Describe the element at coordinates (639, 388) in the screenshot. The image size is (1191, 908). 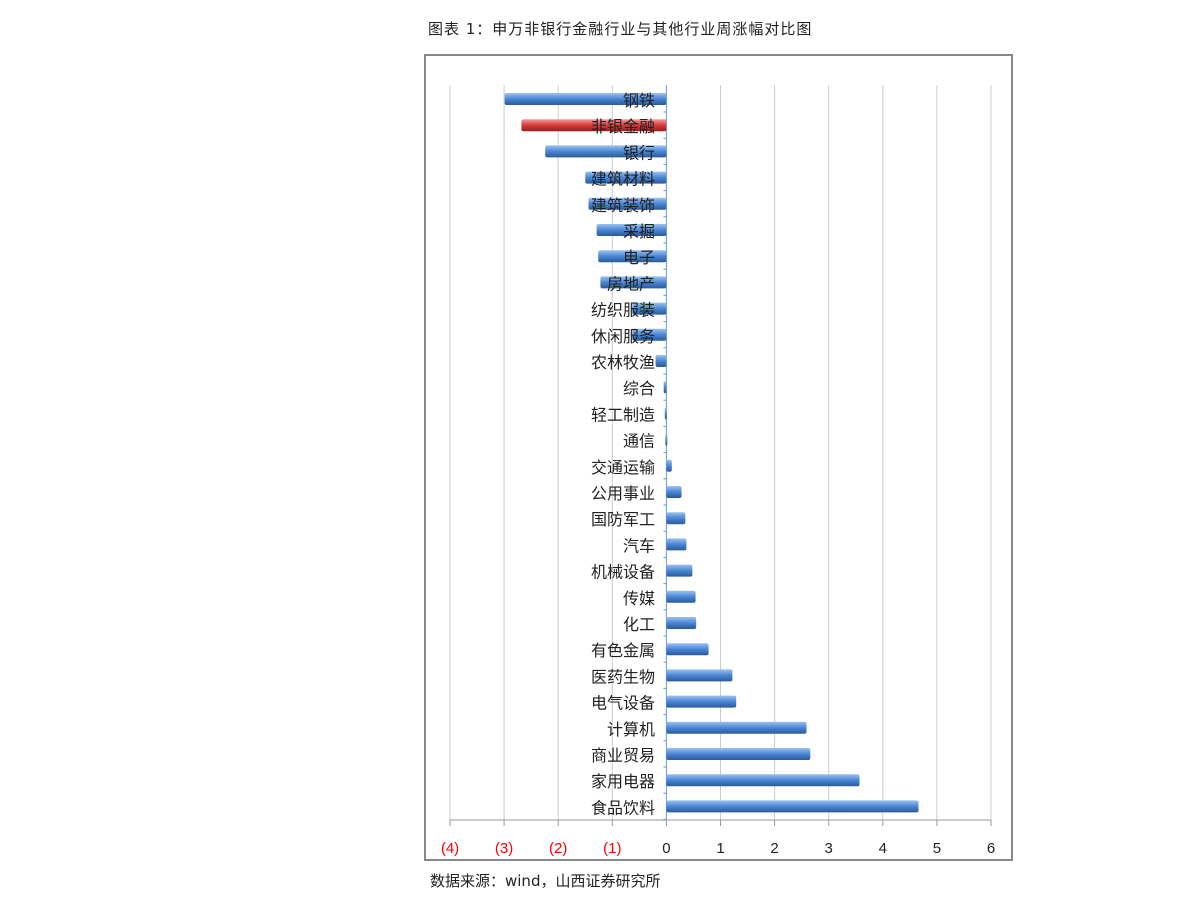
I see `category-label: 综合` at that location.